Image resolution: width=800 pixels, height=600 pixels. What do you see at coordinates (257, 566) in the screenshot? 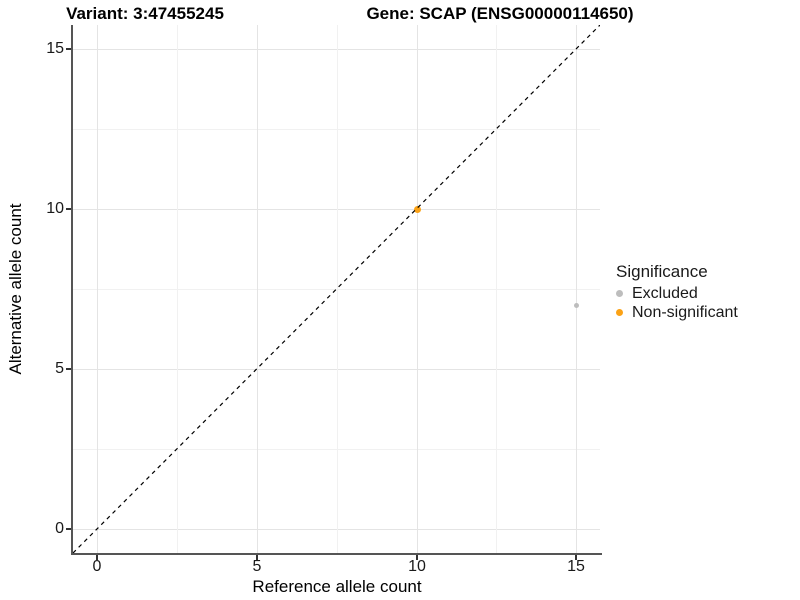
I see `x-tick-label-5: 5` at bounding box center [257, 566].